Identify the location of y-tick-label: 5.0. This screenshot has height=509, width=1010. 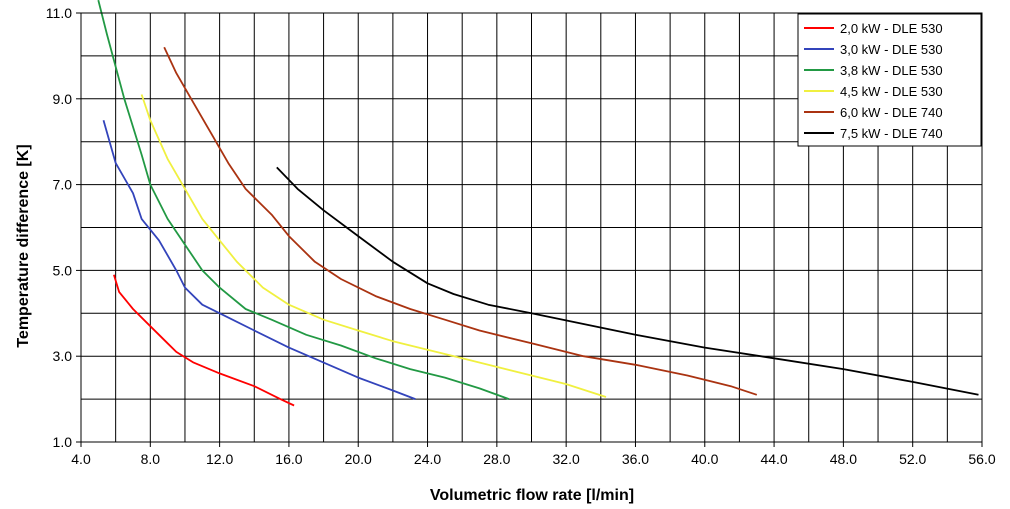
(63, 270).